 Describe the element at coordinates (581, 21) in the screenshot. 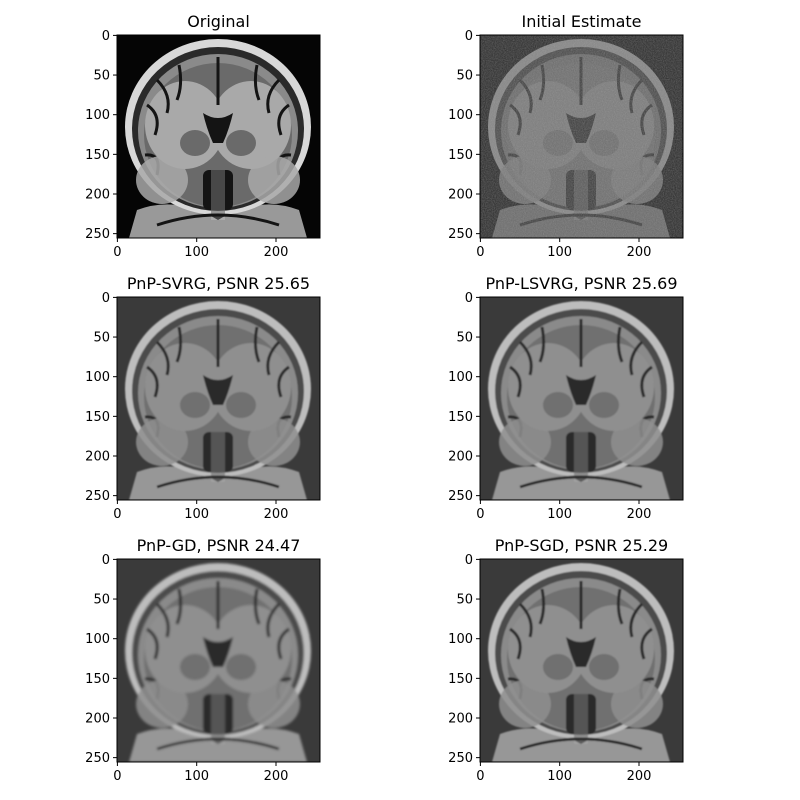

I see `panel-title: Initial Estimate` at that location.